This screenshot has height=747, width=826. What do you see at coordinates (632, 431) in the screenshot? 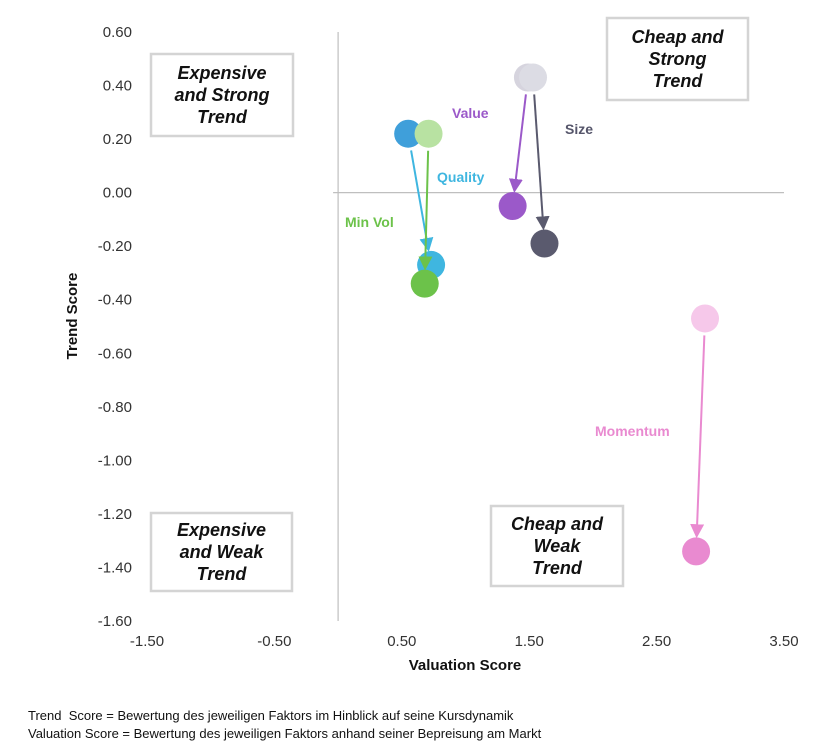
I see `series-label-momentum: Momentum` at bounding box center [632, 431].